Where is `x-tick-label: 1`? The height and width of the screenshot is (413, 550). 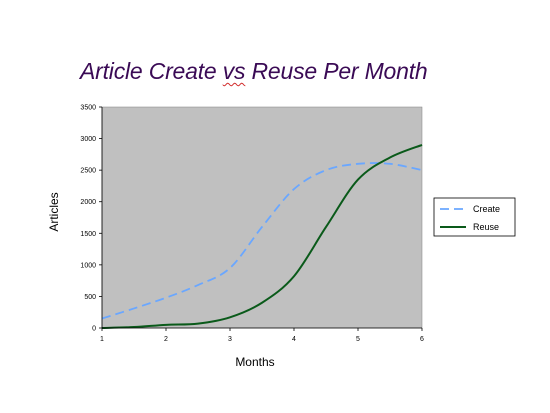 x-tick-label: 1 is located at coordinates (102, 339).